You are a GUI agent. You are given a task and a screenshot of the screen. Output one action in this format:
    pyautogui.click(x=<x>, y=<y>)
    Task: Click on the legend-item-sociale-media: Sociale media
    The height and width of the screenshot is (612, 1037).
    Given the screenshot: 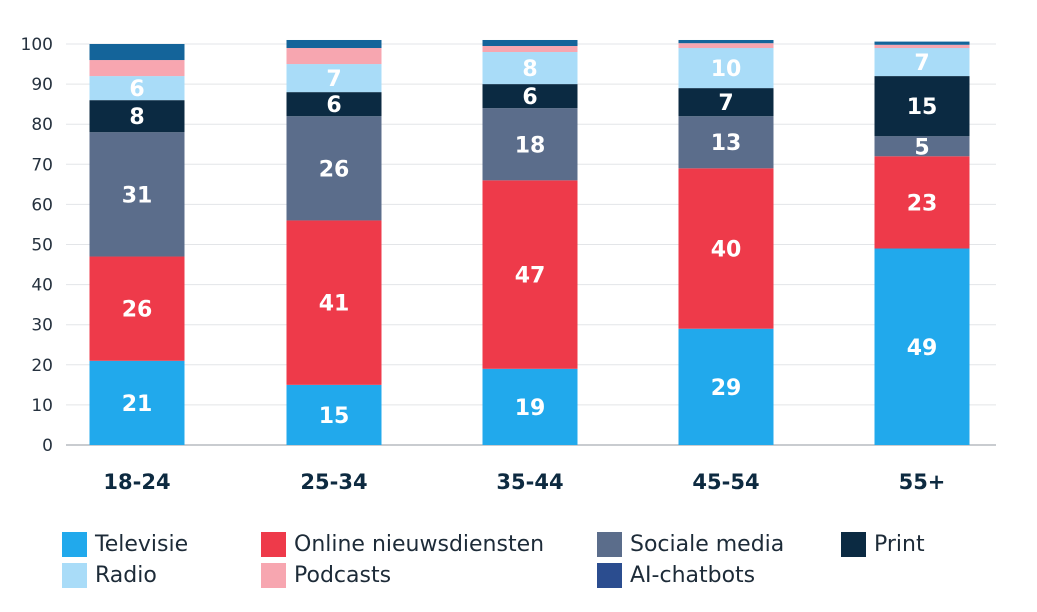 What is the action you would take?
    pyautogui.click(x=690, y=544)
    